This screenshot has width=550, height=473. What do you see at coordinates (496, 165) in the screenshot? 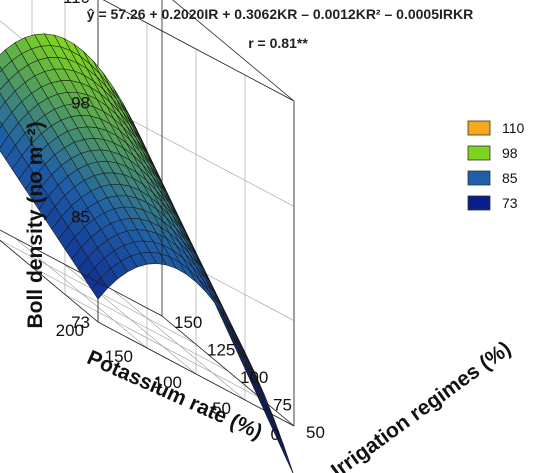
I see `legend: 110 98 85 73` at bounding box center [496, 165].